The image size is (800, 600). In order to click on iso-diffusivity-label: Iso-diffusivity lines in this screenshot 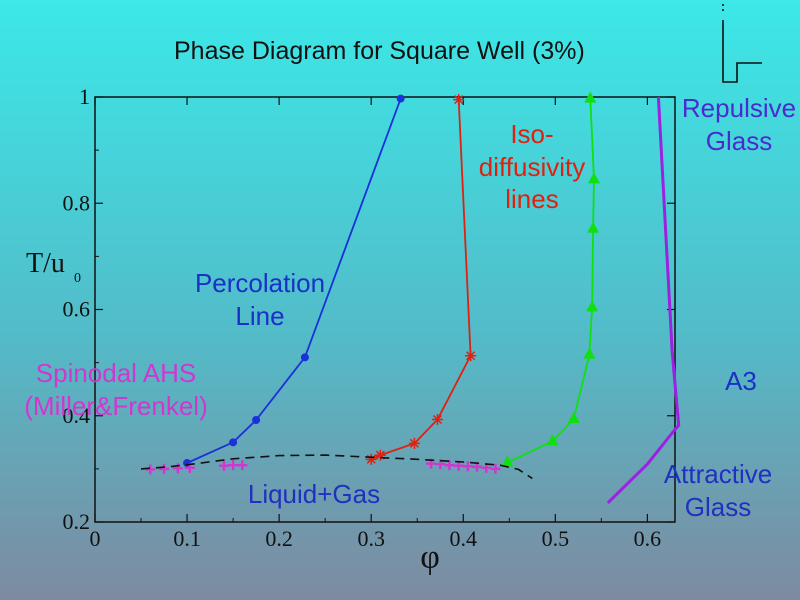, I will do `click(532, 166)`.